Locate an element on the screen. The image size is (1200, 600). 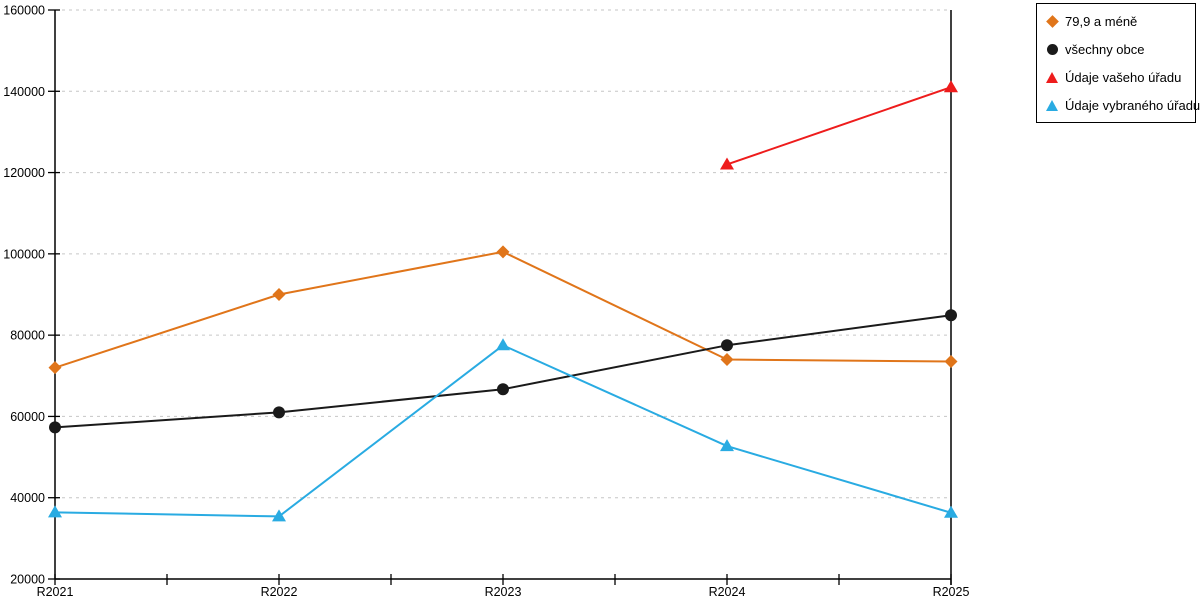
legend-label: všechny obce is located at coordinates (1105, 49).